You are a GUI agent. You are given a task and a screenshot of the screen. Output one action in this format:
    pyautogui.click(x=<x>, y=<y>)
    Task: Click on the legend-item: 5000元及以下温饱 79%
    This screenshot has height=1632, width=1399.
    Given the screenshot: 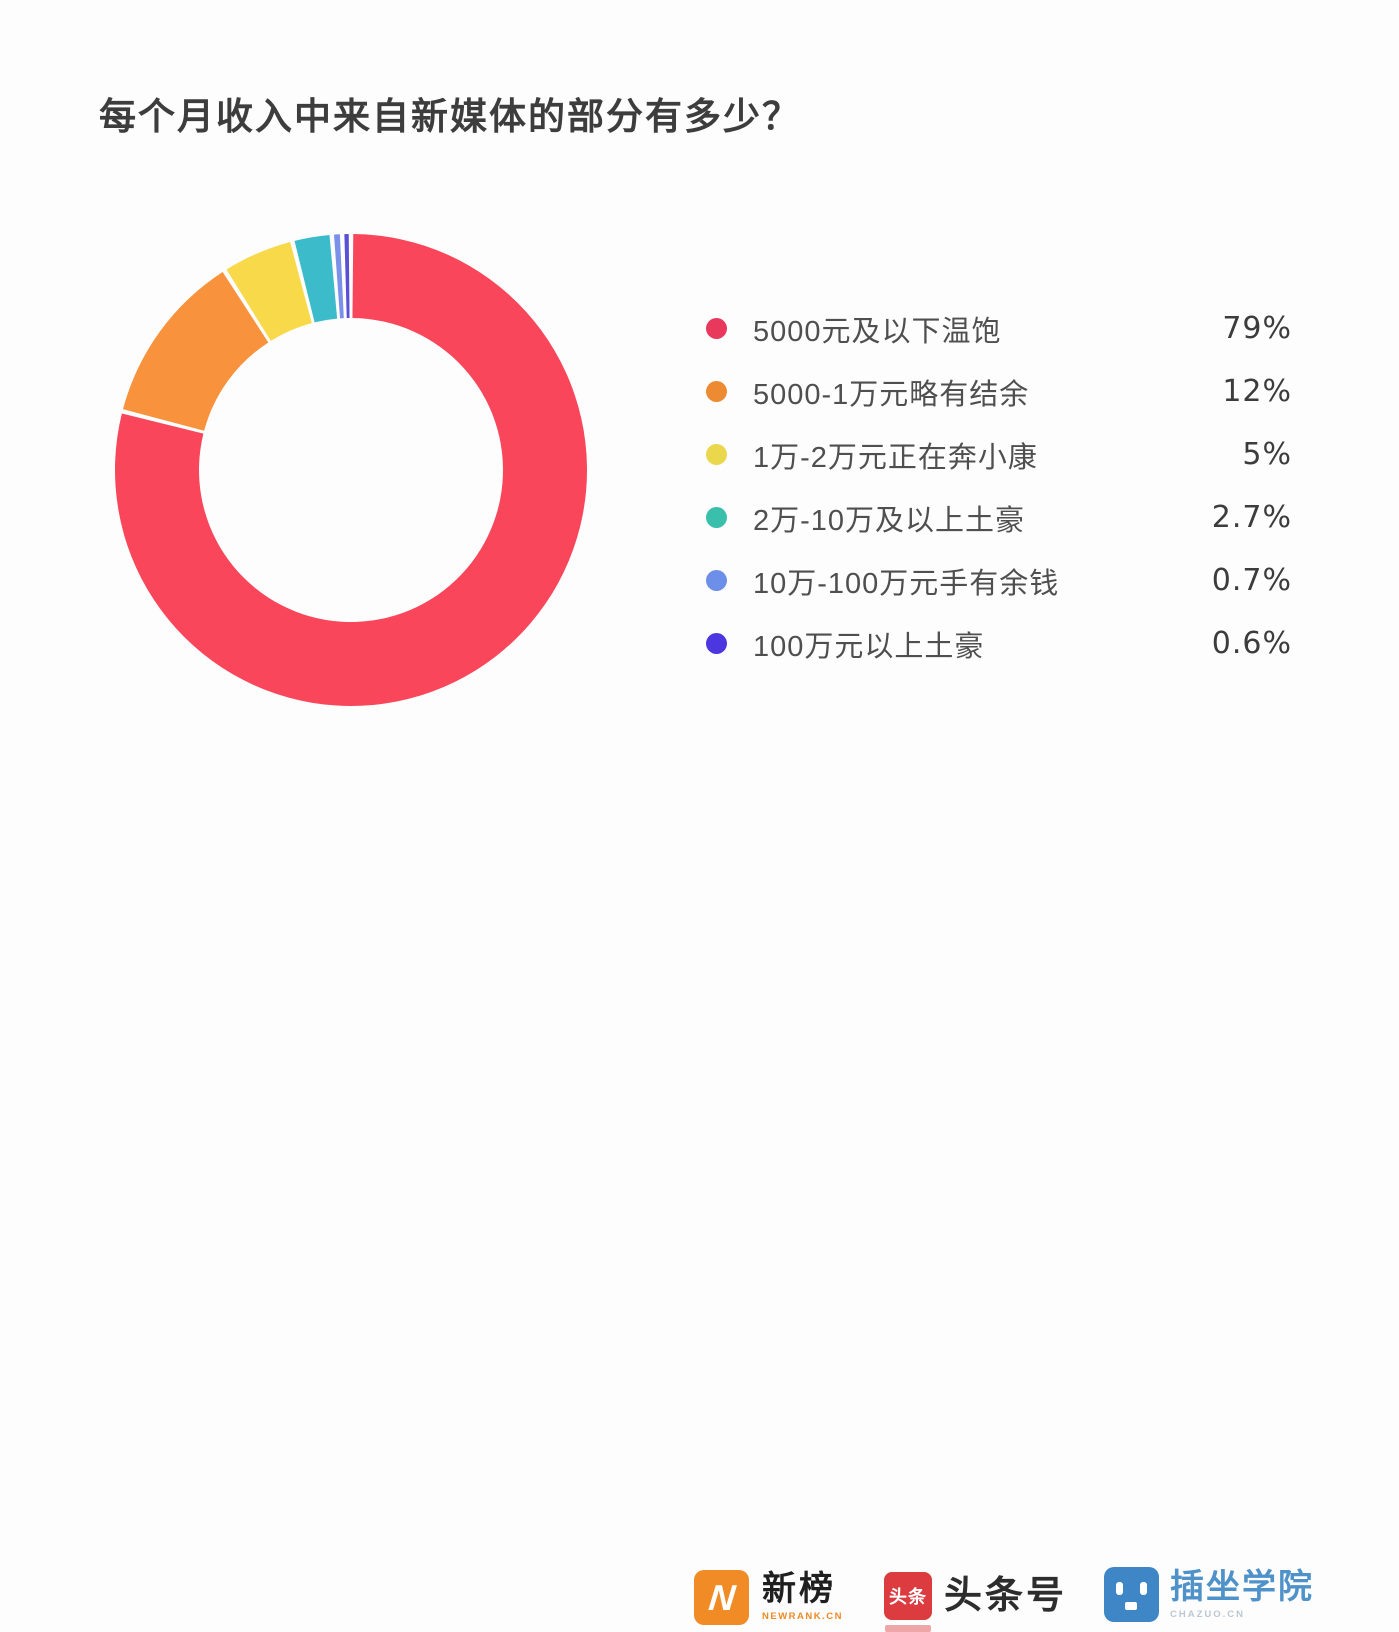 What is the action you would take?
    pyautogui.click(x=999, y=328)
    